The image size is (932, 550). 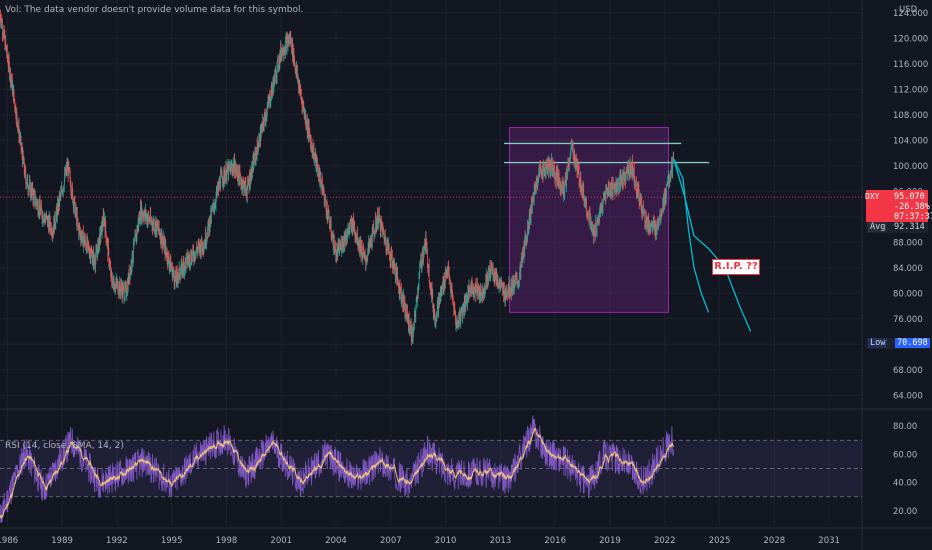 I want to click on symbol-label: DXY, so click(x=872, y=196).